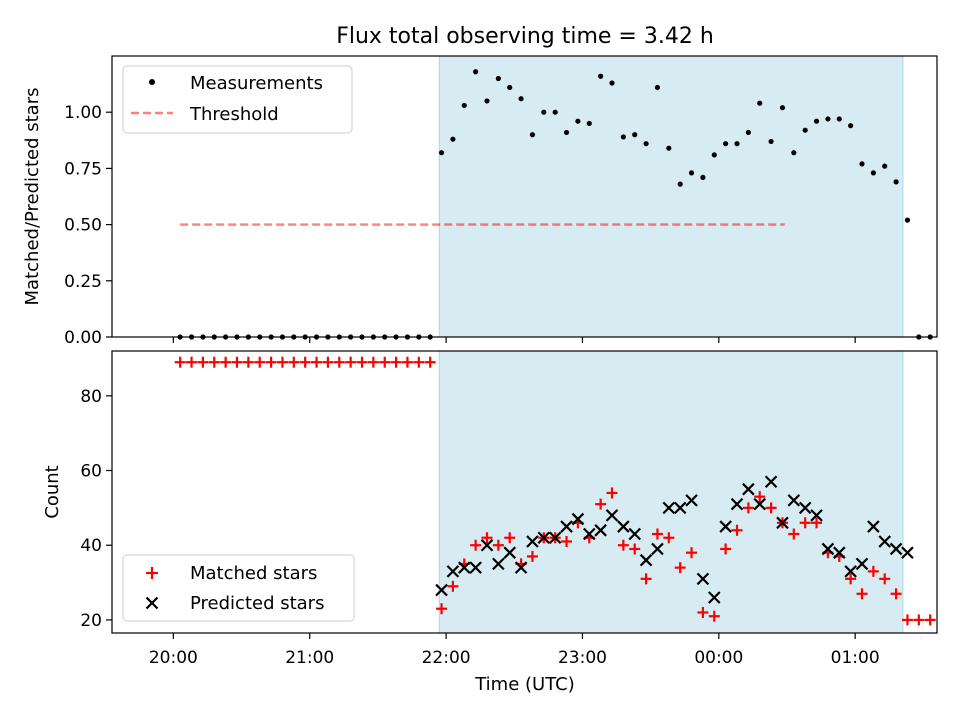 Image resolution: width=960 pixels, height=720 pixels. What do you see at coordinates (91, 546) in the screenshot?
I see `y-tick-label: 40` at bounding box center [91, 546].